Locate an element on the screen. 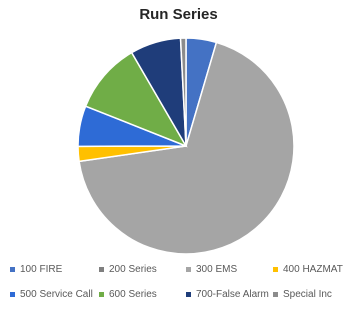  legend-item: 400 HAZMAT is located at coordinates (308, 269).